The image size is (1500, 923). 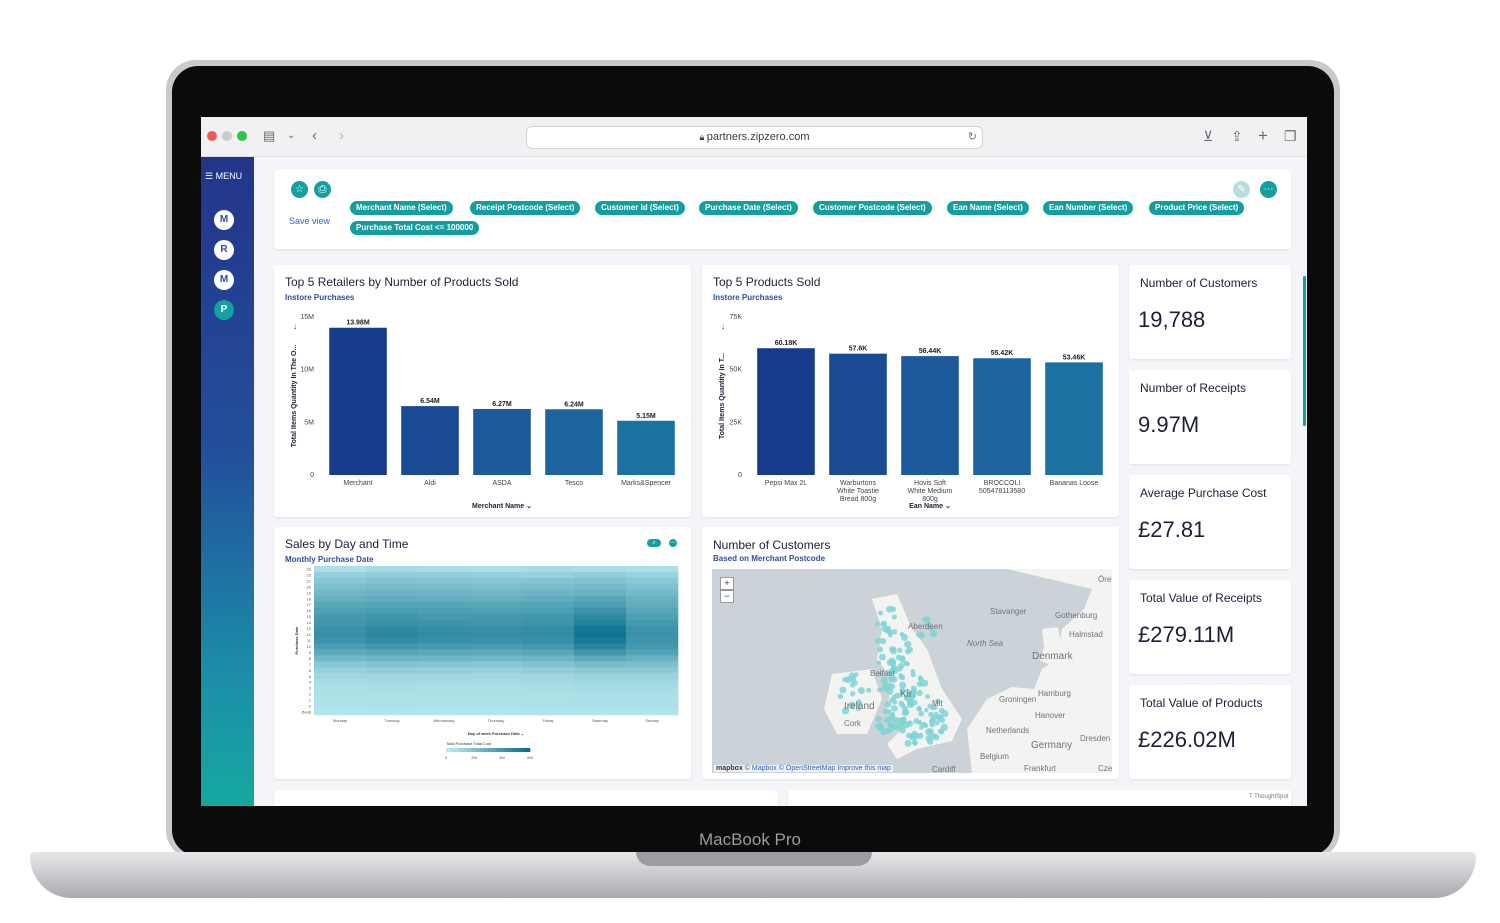 What do you see at coordinates (1197, 208) in the screenshot?
I see `filter-chip-product-price: Product Price (Select)` at bounding box center [1197, 208].